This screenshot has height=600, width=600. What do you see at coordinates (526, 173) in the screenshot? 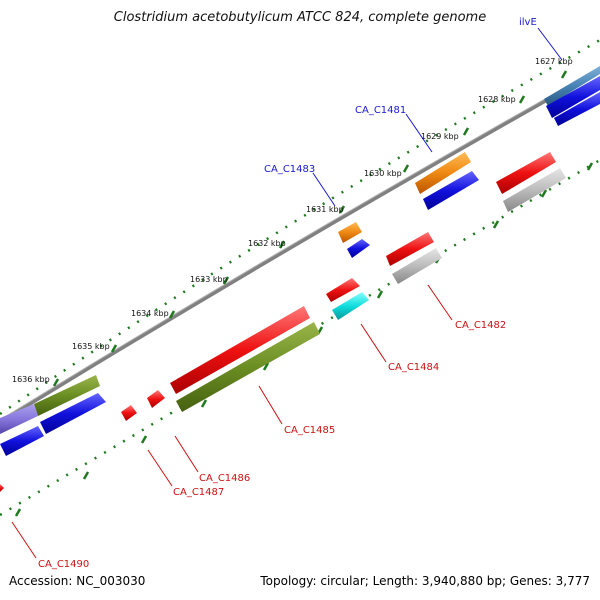
I see `feature-red-right` at bounding box center [526, 173].